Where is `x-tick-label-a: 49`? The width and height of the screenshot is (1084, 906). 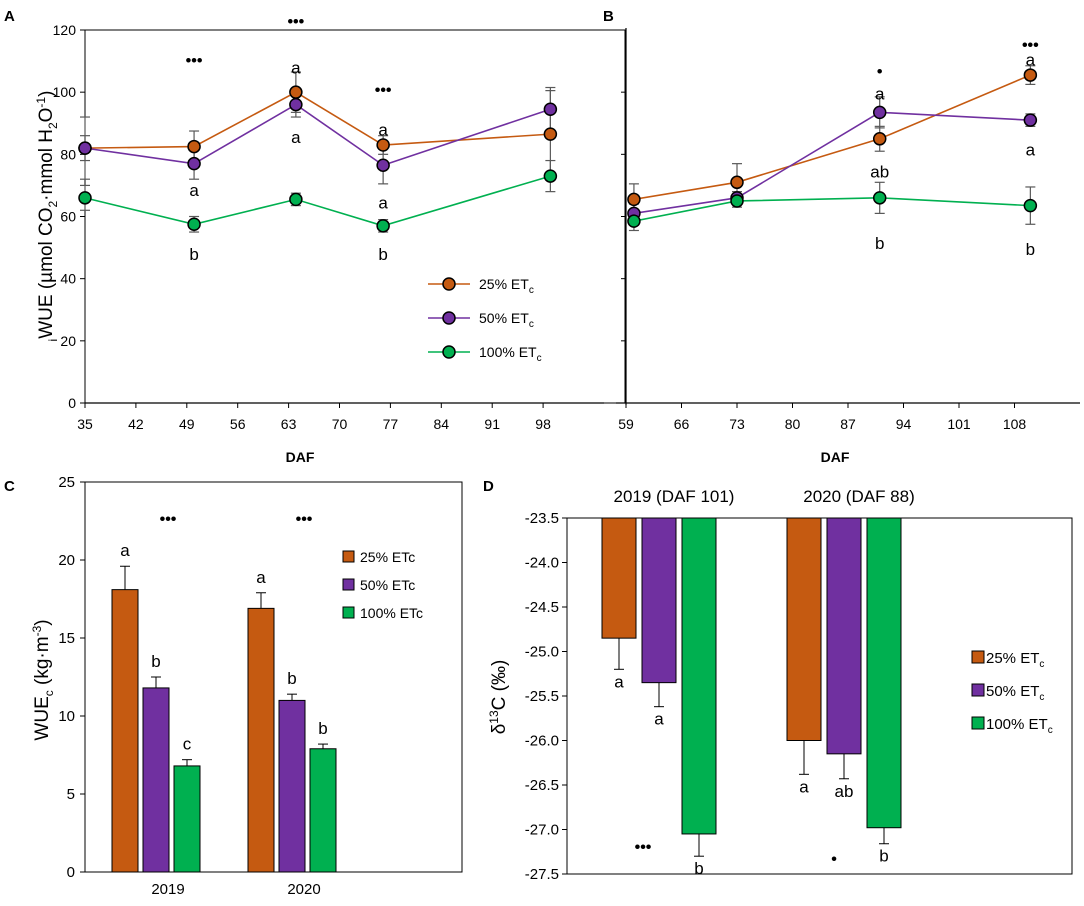 x-tick-label-a: 49 is located at coordinates (187, 424).